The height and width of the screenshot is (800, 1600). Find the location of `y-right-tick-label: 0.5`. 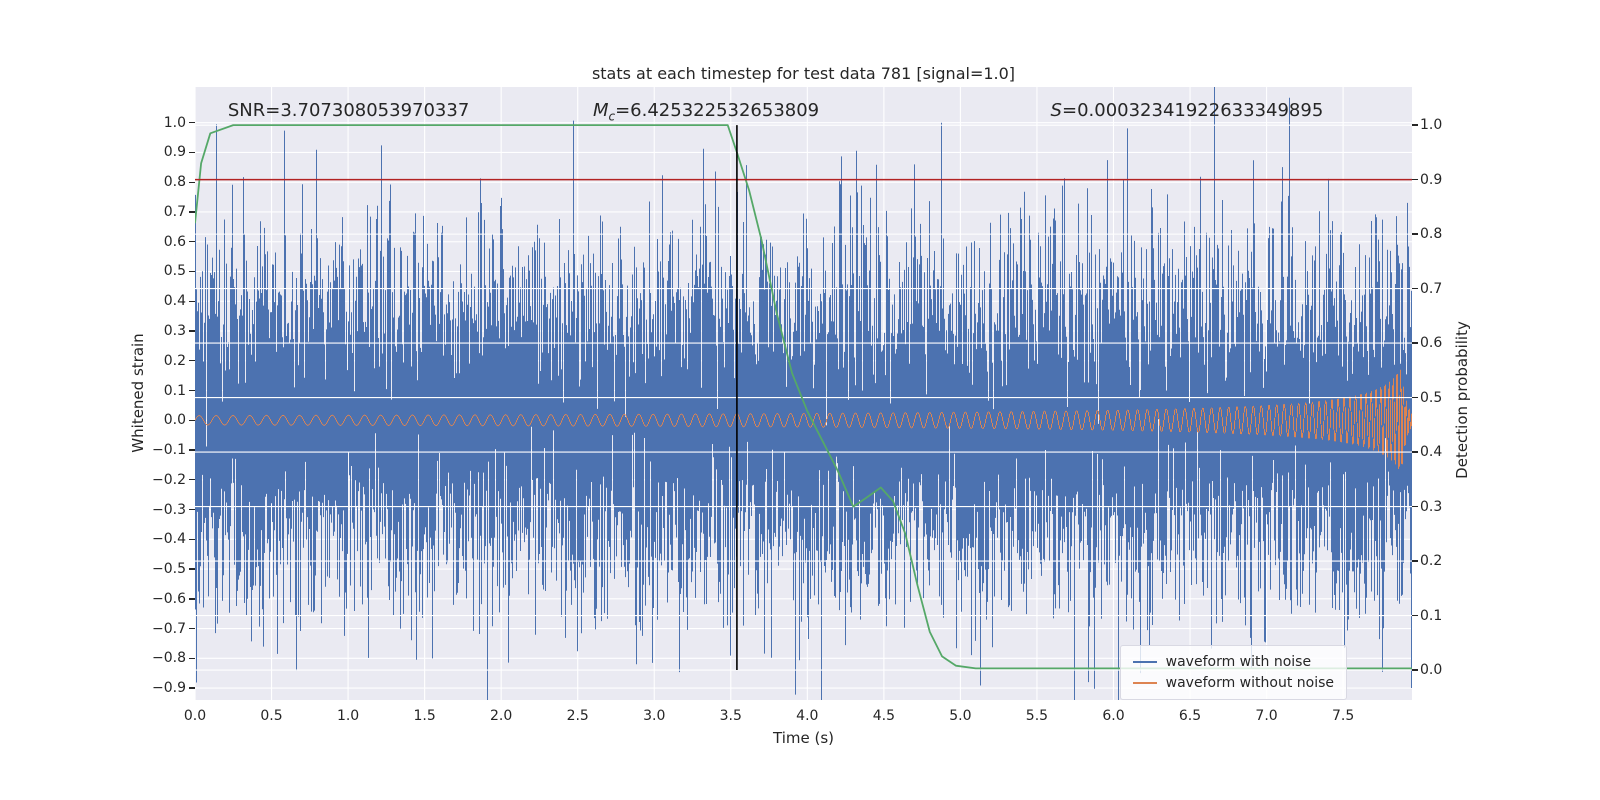

y-right-tick-label: 0.5 is located at coordinates (1431, 397).